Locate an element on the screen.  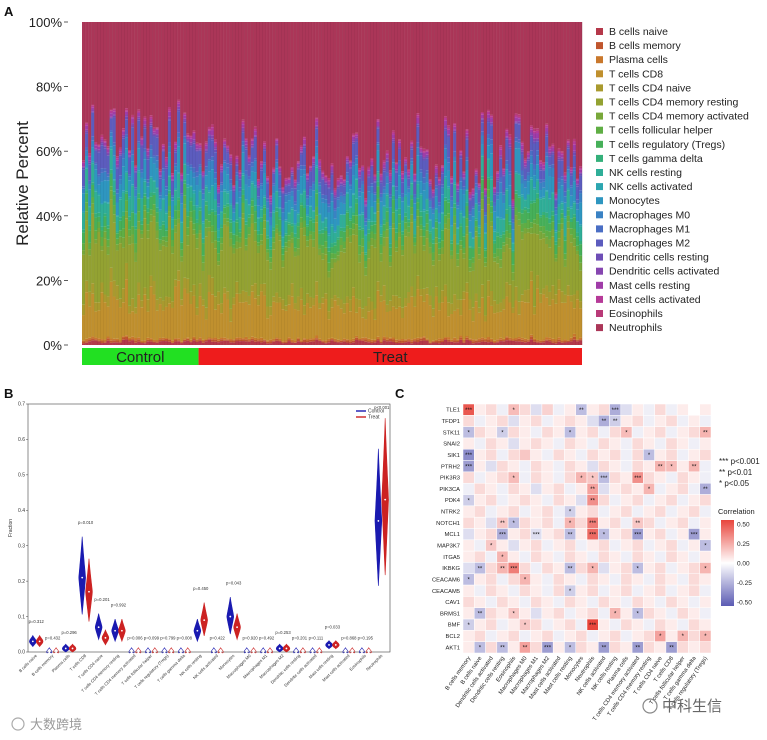
panel-a-label: A is located at coordinates (9, 11).